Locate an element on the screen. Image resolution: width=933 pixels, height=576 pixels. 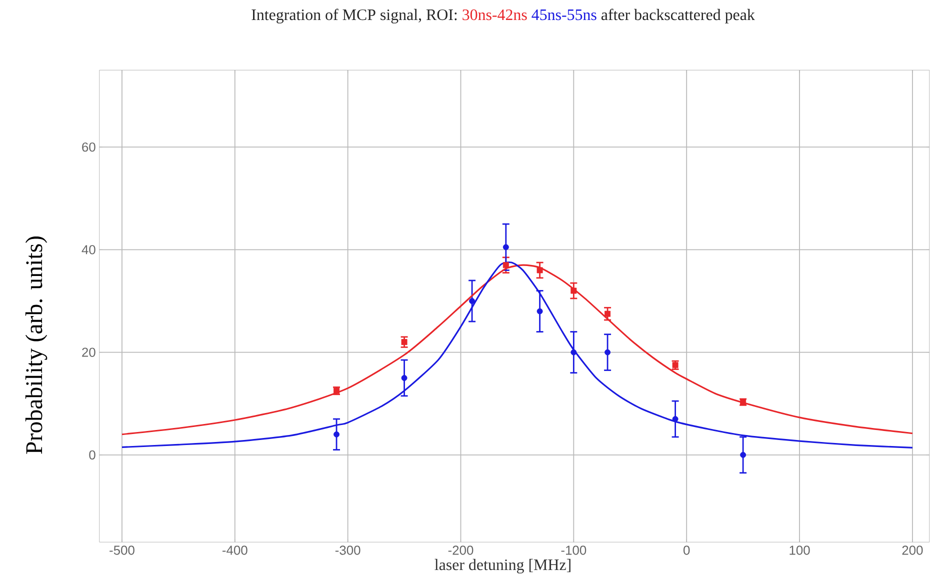
chart-subtitle: after backscattered peak is located at coordinates (678, 16).